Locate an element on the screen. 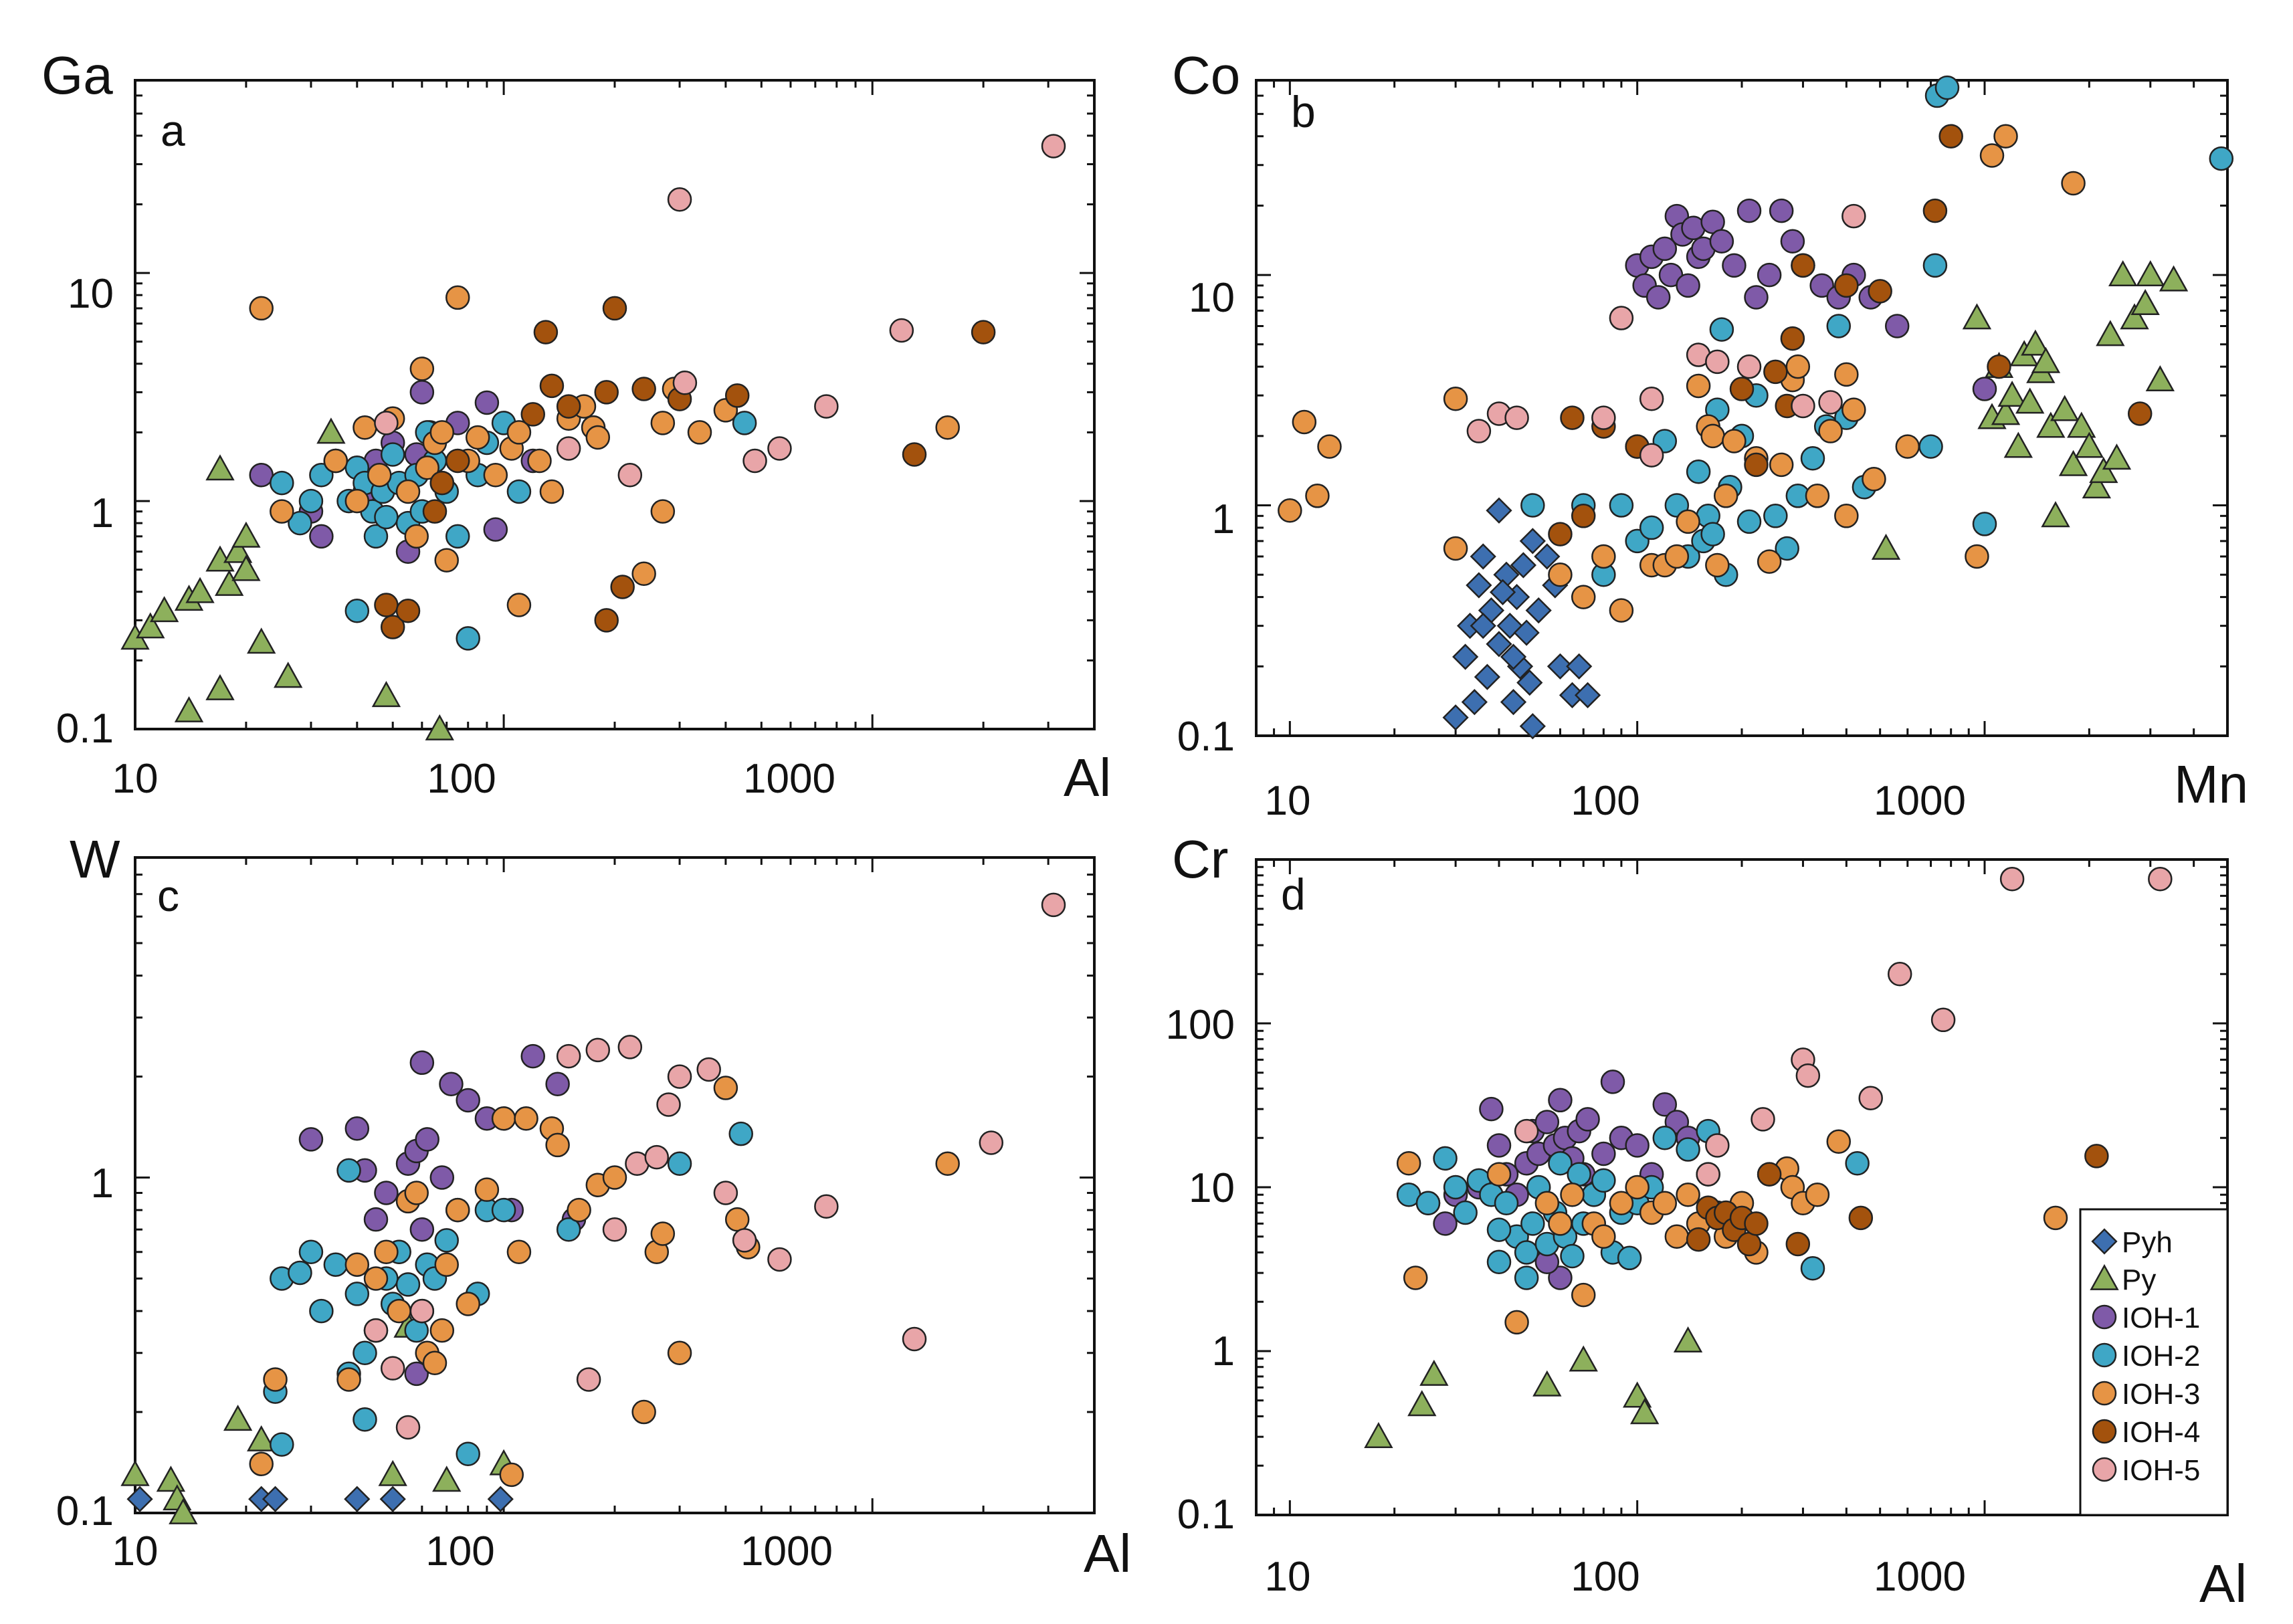 The image size is (2293, 1624). panel-b-y-label: Co is located at coordinates (1206, 75).